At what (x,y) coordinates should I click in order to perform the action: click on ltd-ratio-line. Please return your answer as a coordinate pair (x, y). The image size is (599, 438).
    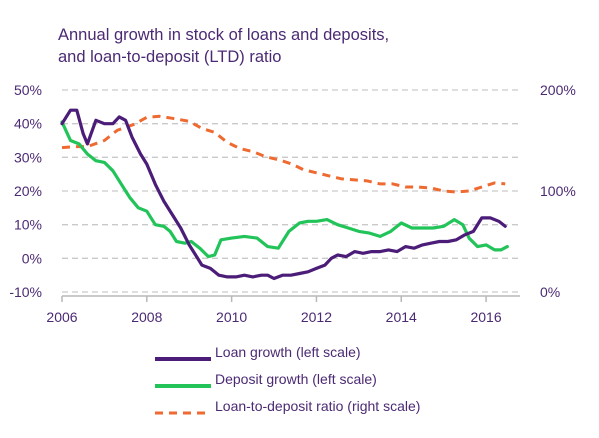
    Looking at the image, I should click on (283, 154).